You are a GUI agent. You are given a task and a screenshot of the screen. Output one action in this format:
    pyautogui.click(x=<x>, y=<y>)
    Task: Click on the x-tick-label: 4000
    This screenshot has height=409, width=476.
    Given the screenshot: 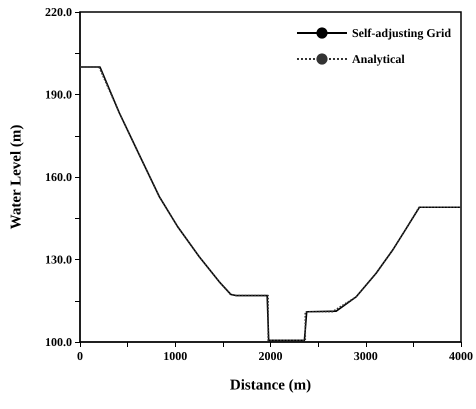 What is the action you would take?
    pyautogui.click(x=461, y=356)
    